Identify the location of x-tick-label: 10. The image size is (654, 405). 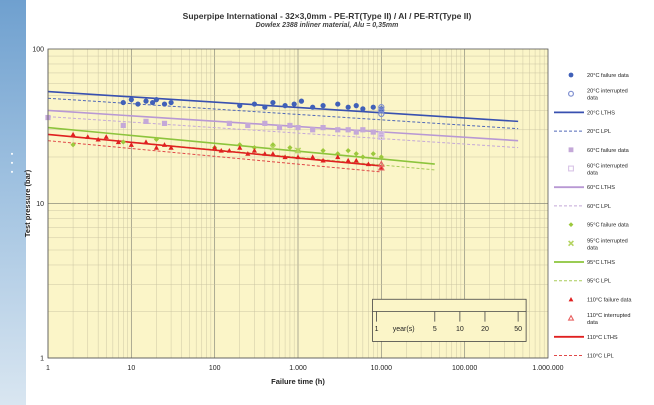
(131, 368).